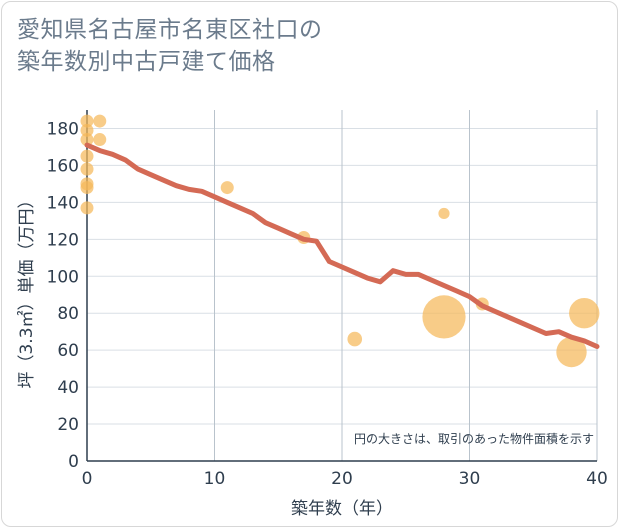  Describe the element at coordinates (474, 438) in the screenshot. I see `size-annotation: 円の大きさは、取引のあった物件面積を示す` at that location.